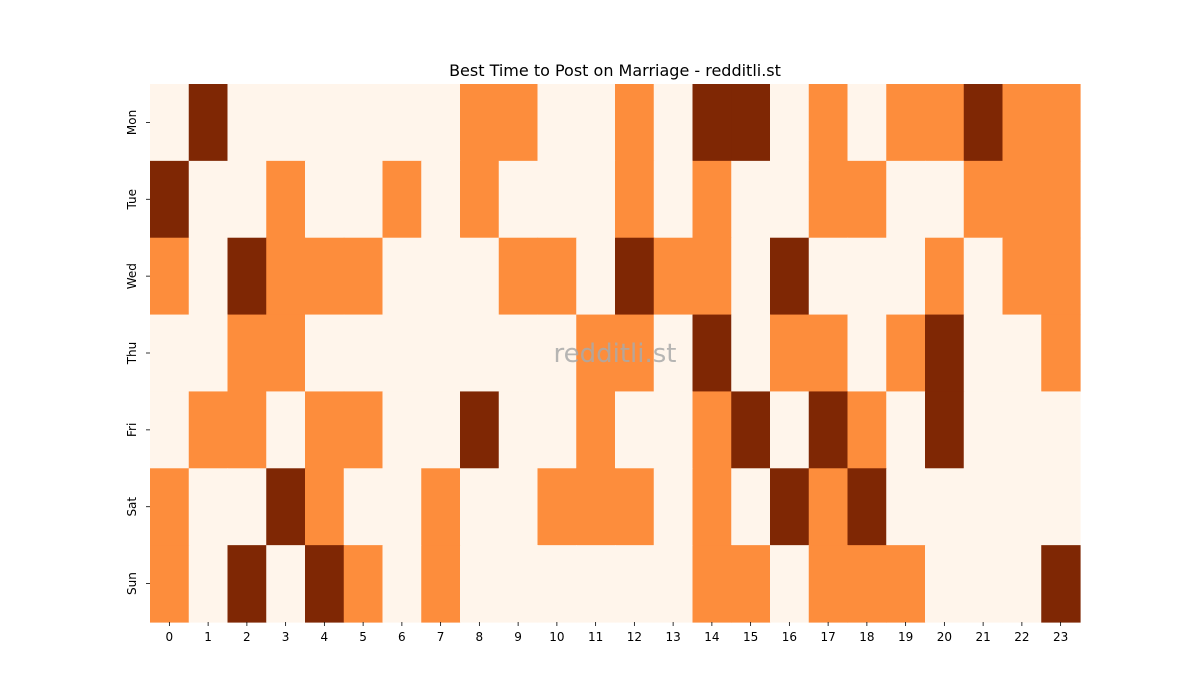 The image size is (1200, 700). Describe the element at coordinates (132, 122) in the screenshot. I see `y-tick-label: Mon` at that location.